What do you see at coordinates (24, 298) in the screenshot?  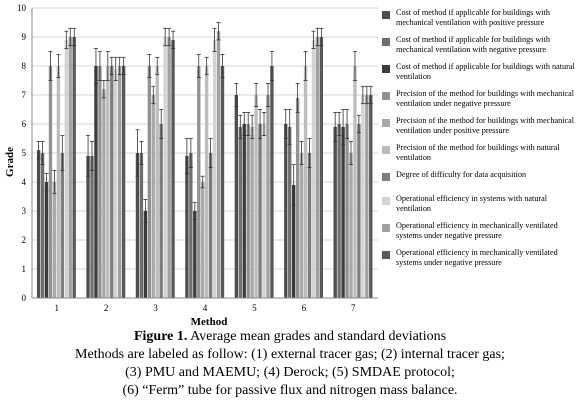 I see `y-tick-label: 0` at bounding box center [24, 298].